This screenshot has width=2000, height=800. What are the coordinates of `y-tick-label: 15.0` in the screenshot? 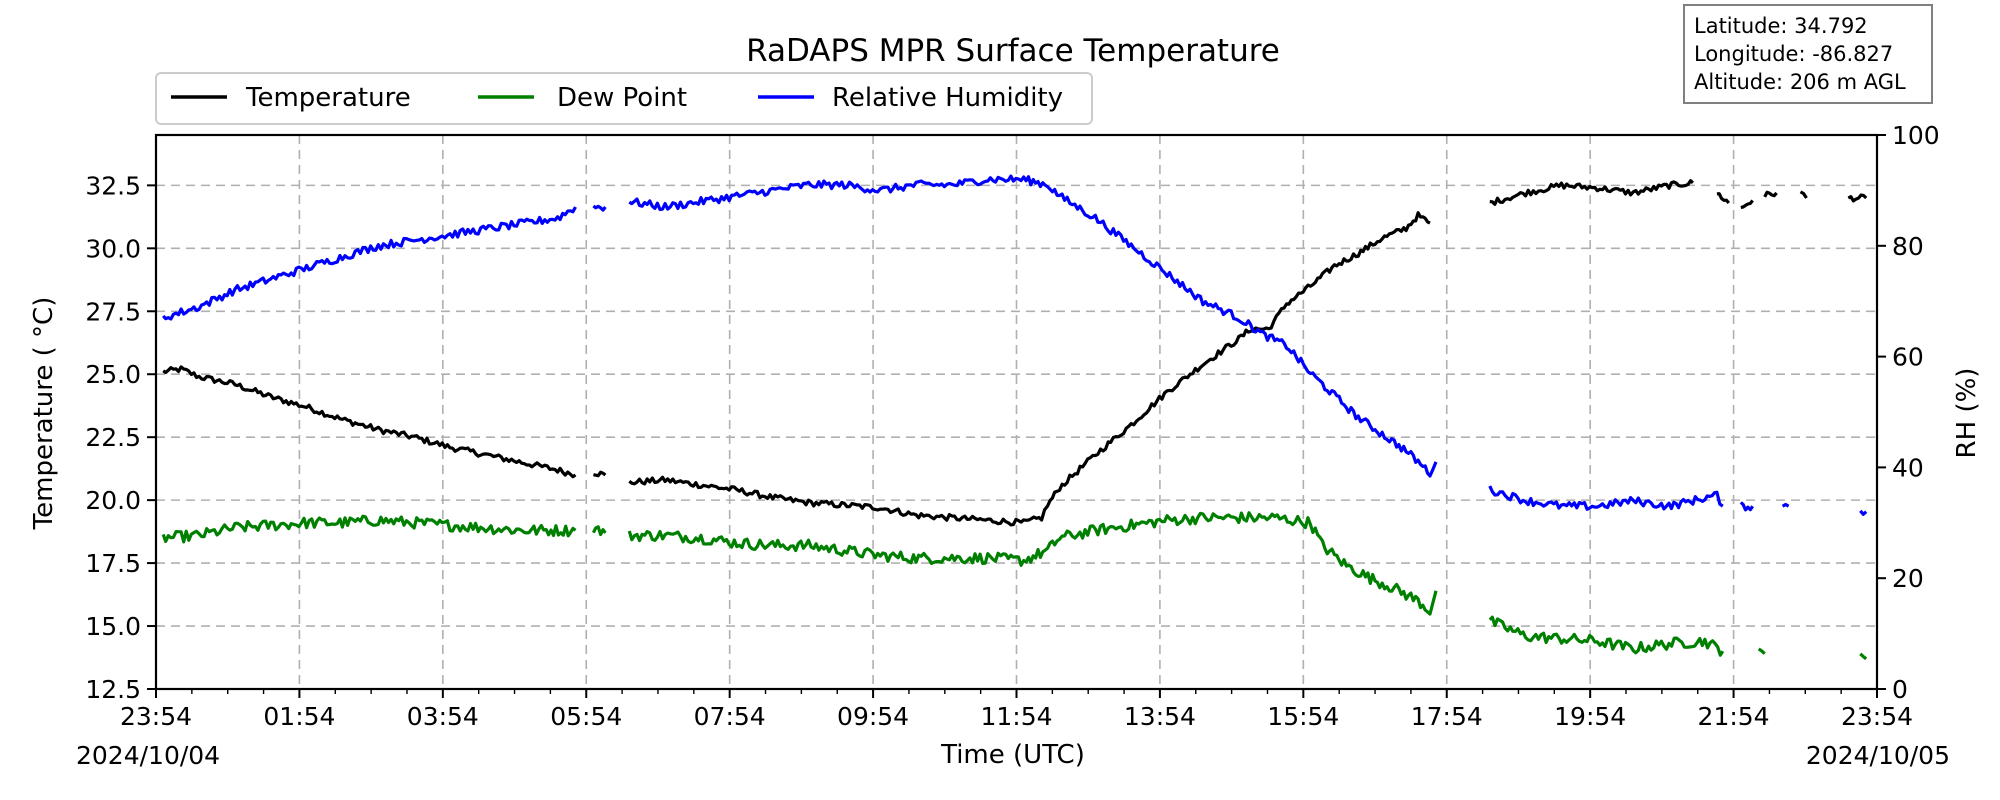 It's located at (113, 626).